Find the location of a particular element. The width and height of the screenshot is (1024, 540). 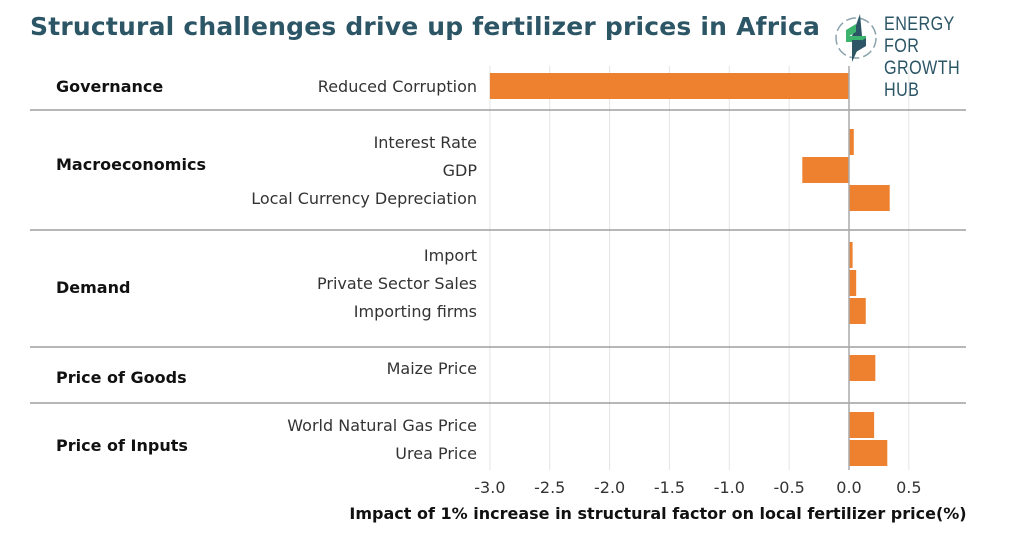

bar-label: Local Currency Depreciation is located at coordinates (364, 198).